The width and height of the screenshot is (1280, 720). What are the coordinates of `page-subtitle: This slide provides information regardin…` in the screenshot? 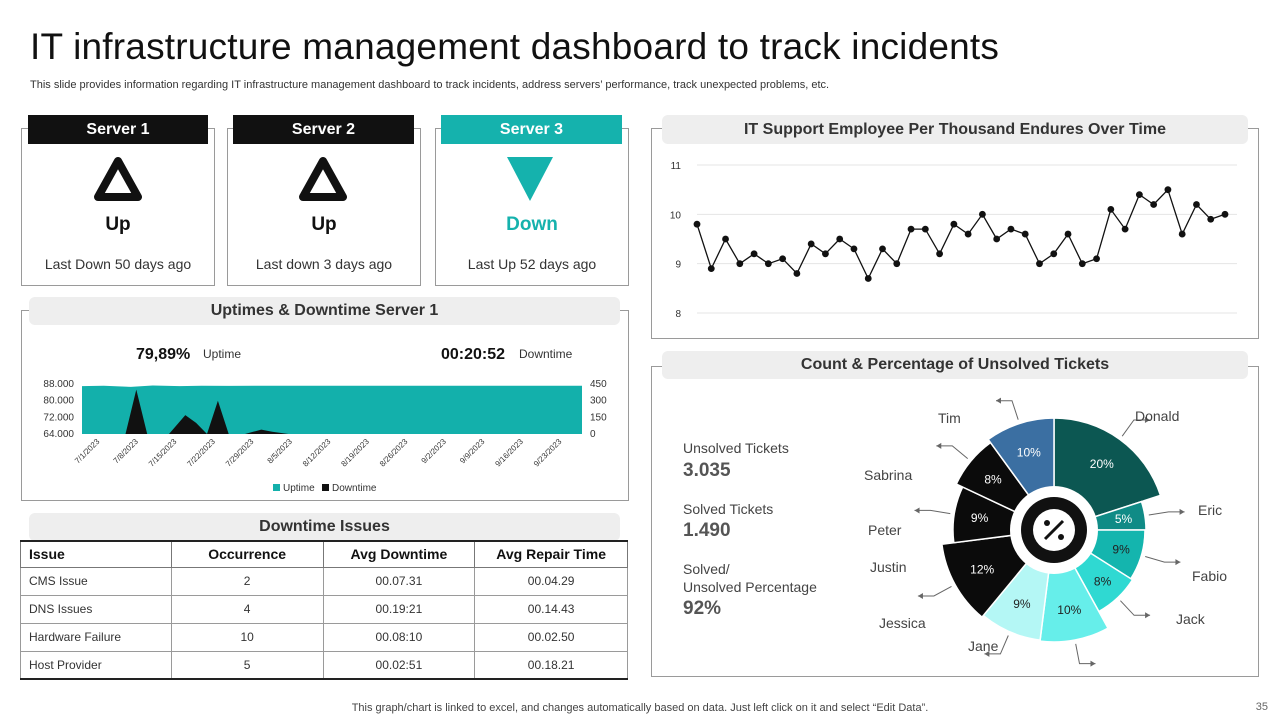 It's located at (430, 85).